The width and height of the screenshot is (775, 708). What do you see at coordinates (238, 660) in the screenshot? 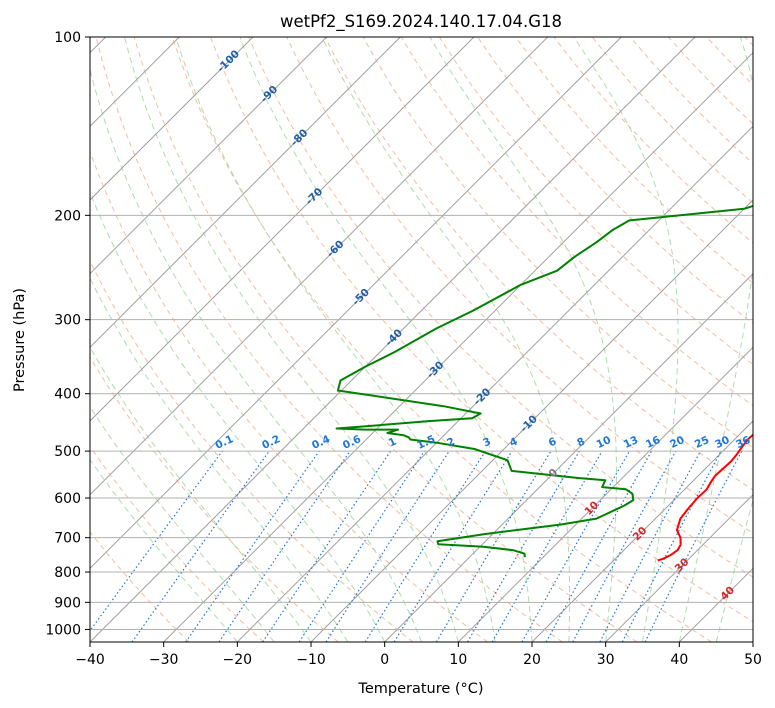
I see `x-tick-label: −20` at bounding box center [238, 660].